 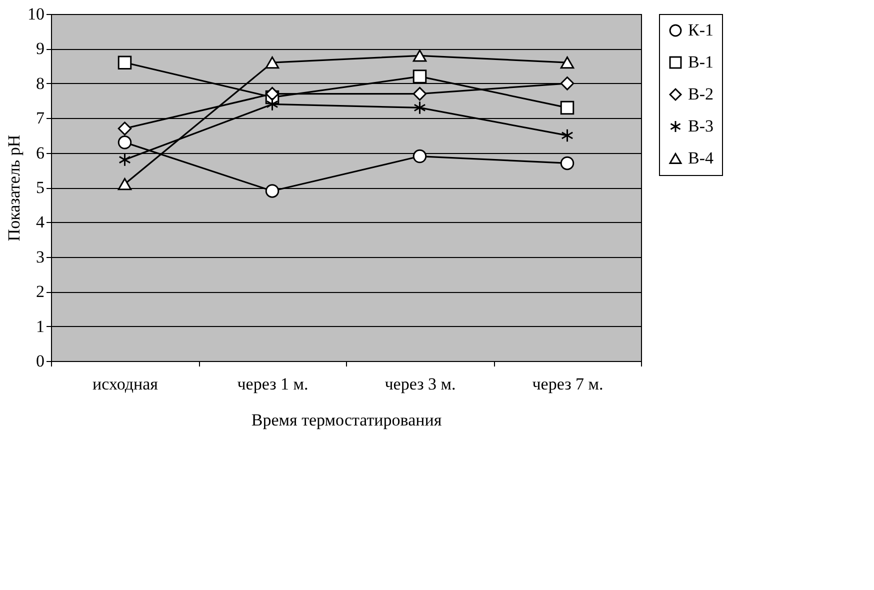 What do you see at coordinates (40, 256) in the screenshot?
I see `y-tick-label: 3` at bounding box center [40, 256].